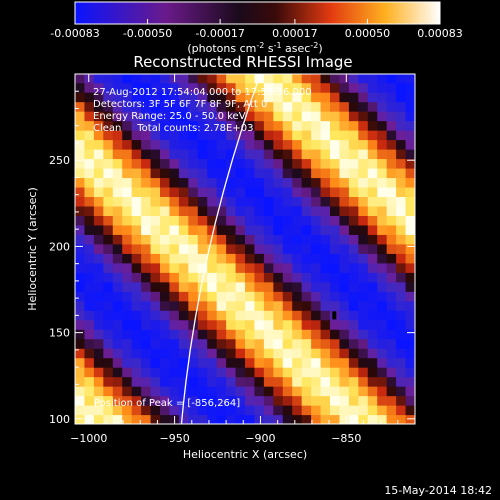 The image size is (500, 500). Describe the element at coordinates (295, 33) in the screenshot. I see `colorbar-tick-label: 0.00017` at that location.